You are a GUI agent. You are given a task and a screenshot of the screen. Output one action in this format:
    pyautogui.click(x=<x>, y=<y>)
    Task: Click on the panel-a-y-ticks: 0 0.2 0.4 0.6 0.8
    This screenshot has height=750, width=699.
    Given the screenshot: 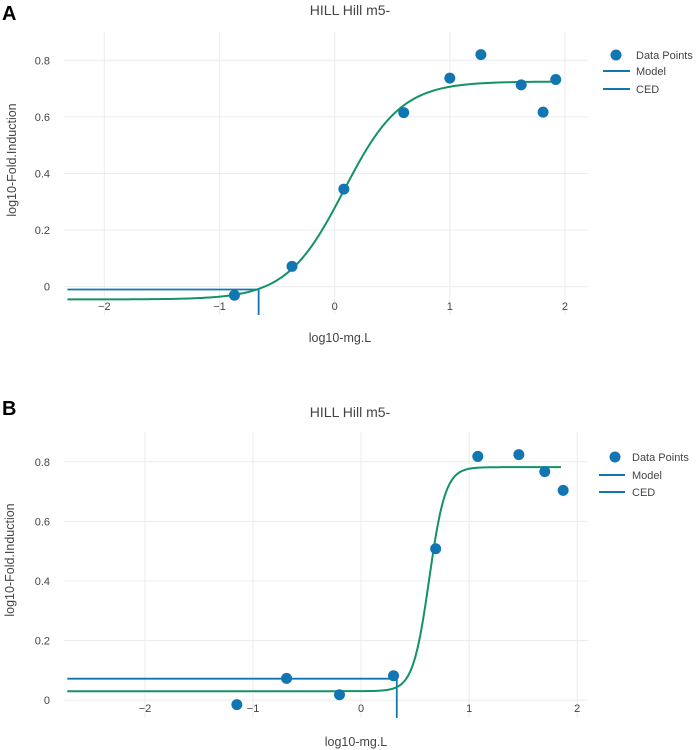 What is the action you would take?
    pyautogui.click(x=42, y=174)
    